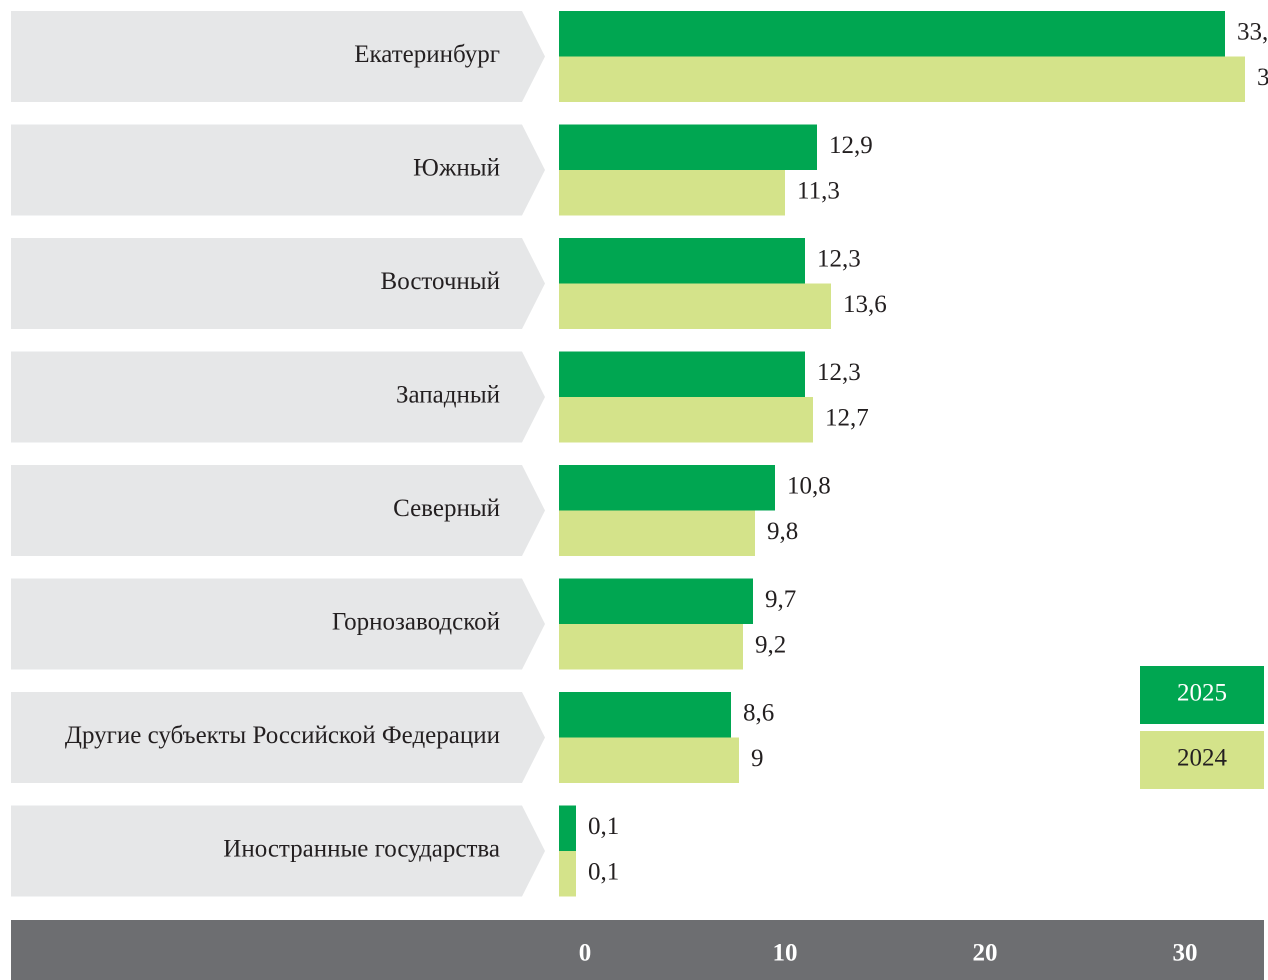  Describe the element at coordinates (585, 953) in the screenshot. I see `x-tick-label: 0` at that location.